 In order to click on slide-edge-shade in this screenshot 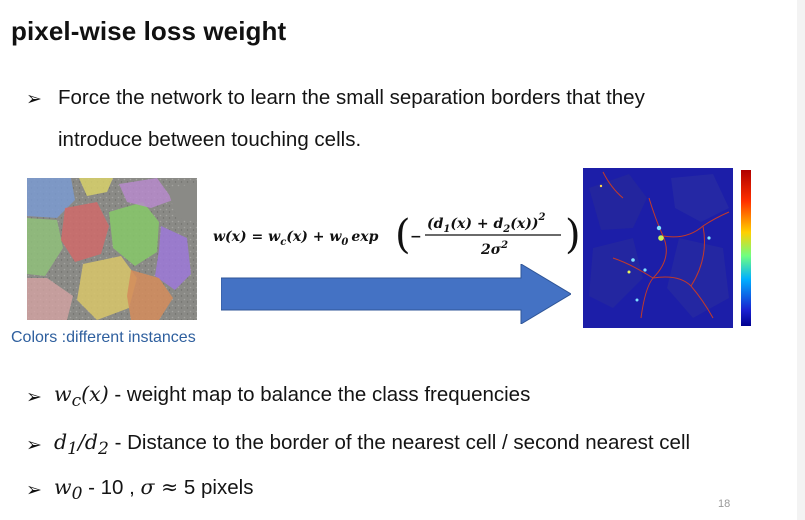, I will do `click(801, 260)`.